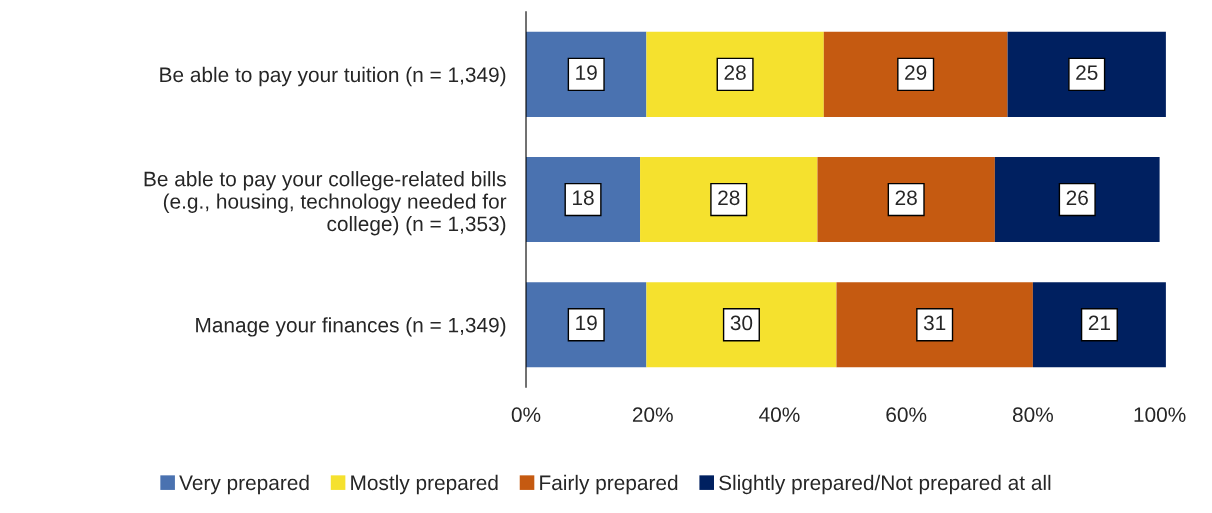  What do you see at coordinates (906, 415) in the screenshot?
I see `x-tick-label: 60%` at bounding box center [906, 415].